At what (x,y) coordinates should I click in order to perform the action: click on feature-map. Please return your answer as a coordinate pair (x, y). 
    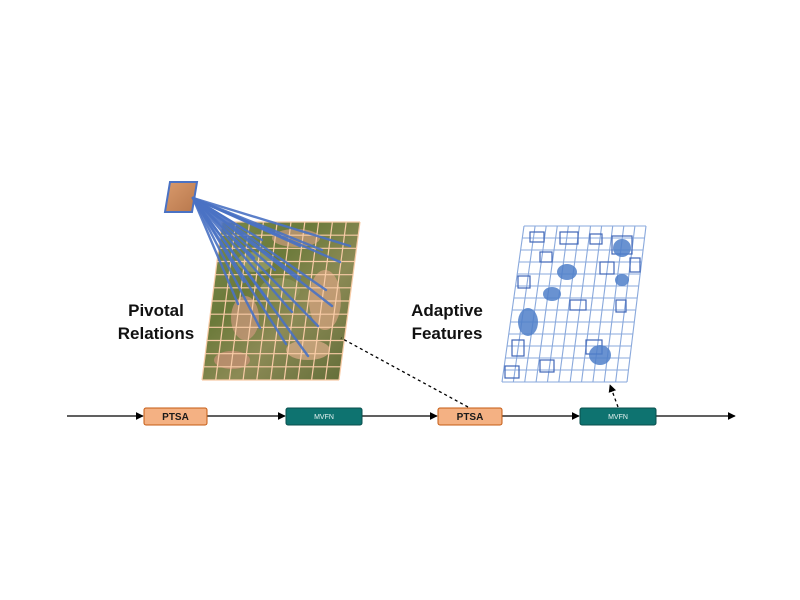
    Looking at the image, I should click on (574, 304).